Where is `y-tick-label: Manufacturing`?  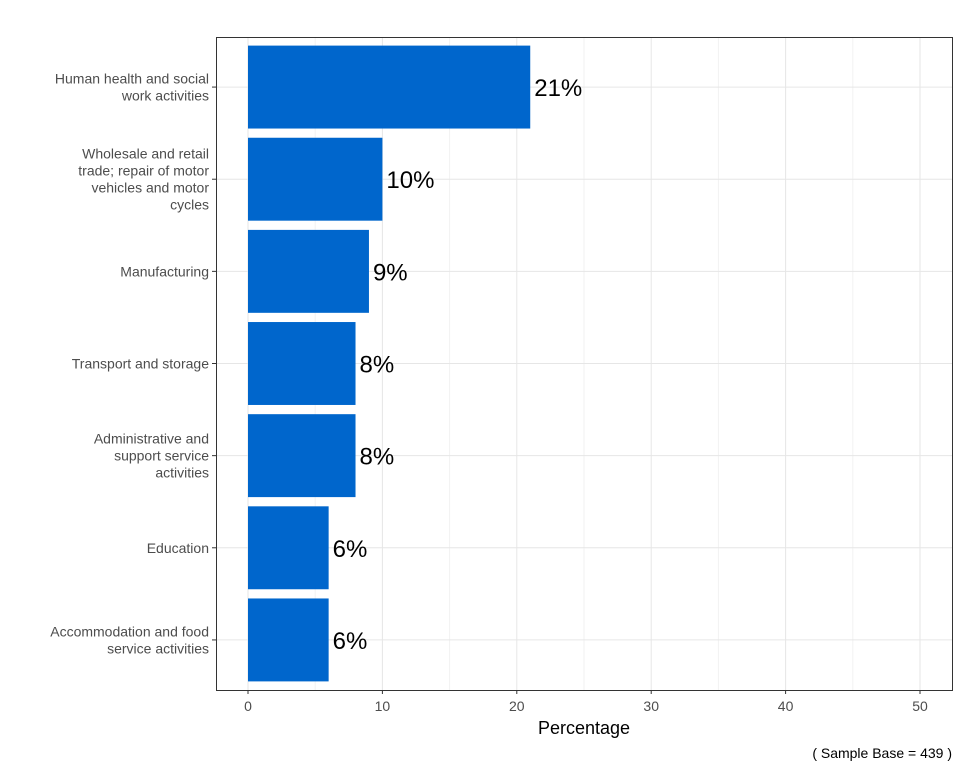
y-tick-label: Manufacturing is located at coordinates (164, 271).